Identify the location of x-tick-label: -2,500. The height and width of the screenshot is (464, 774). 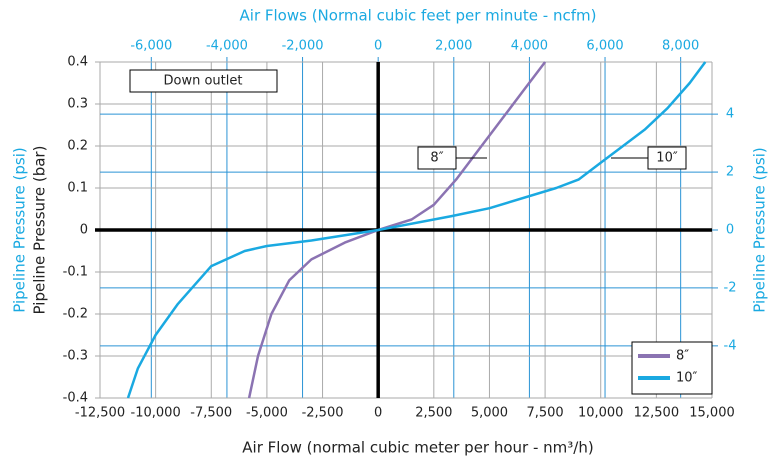
(323, 413).